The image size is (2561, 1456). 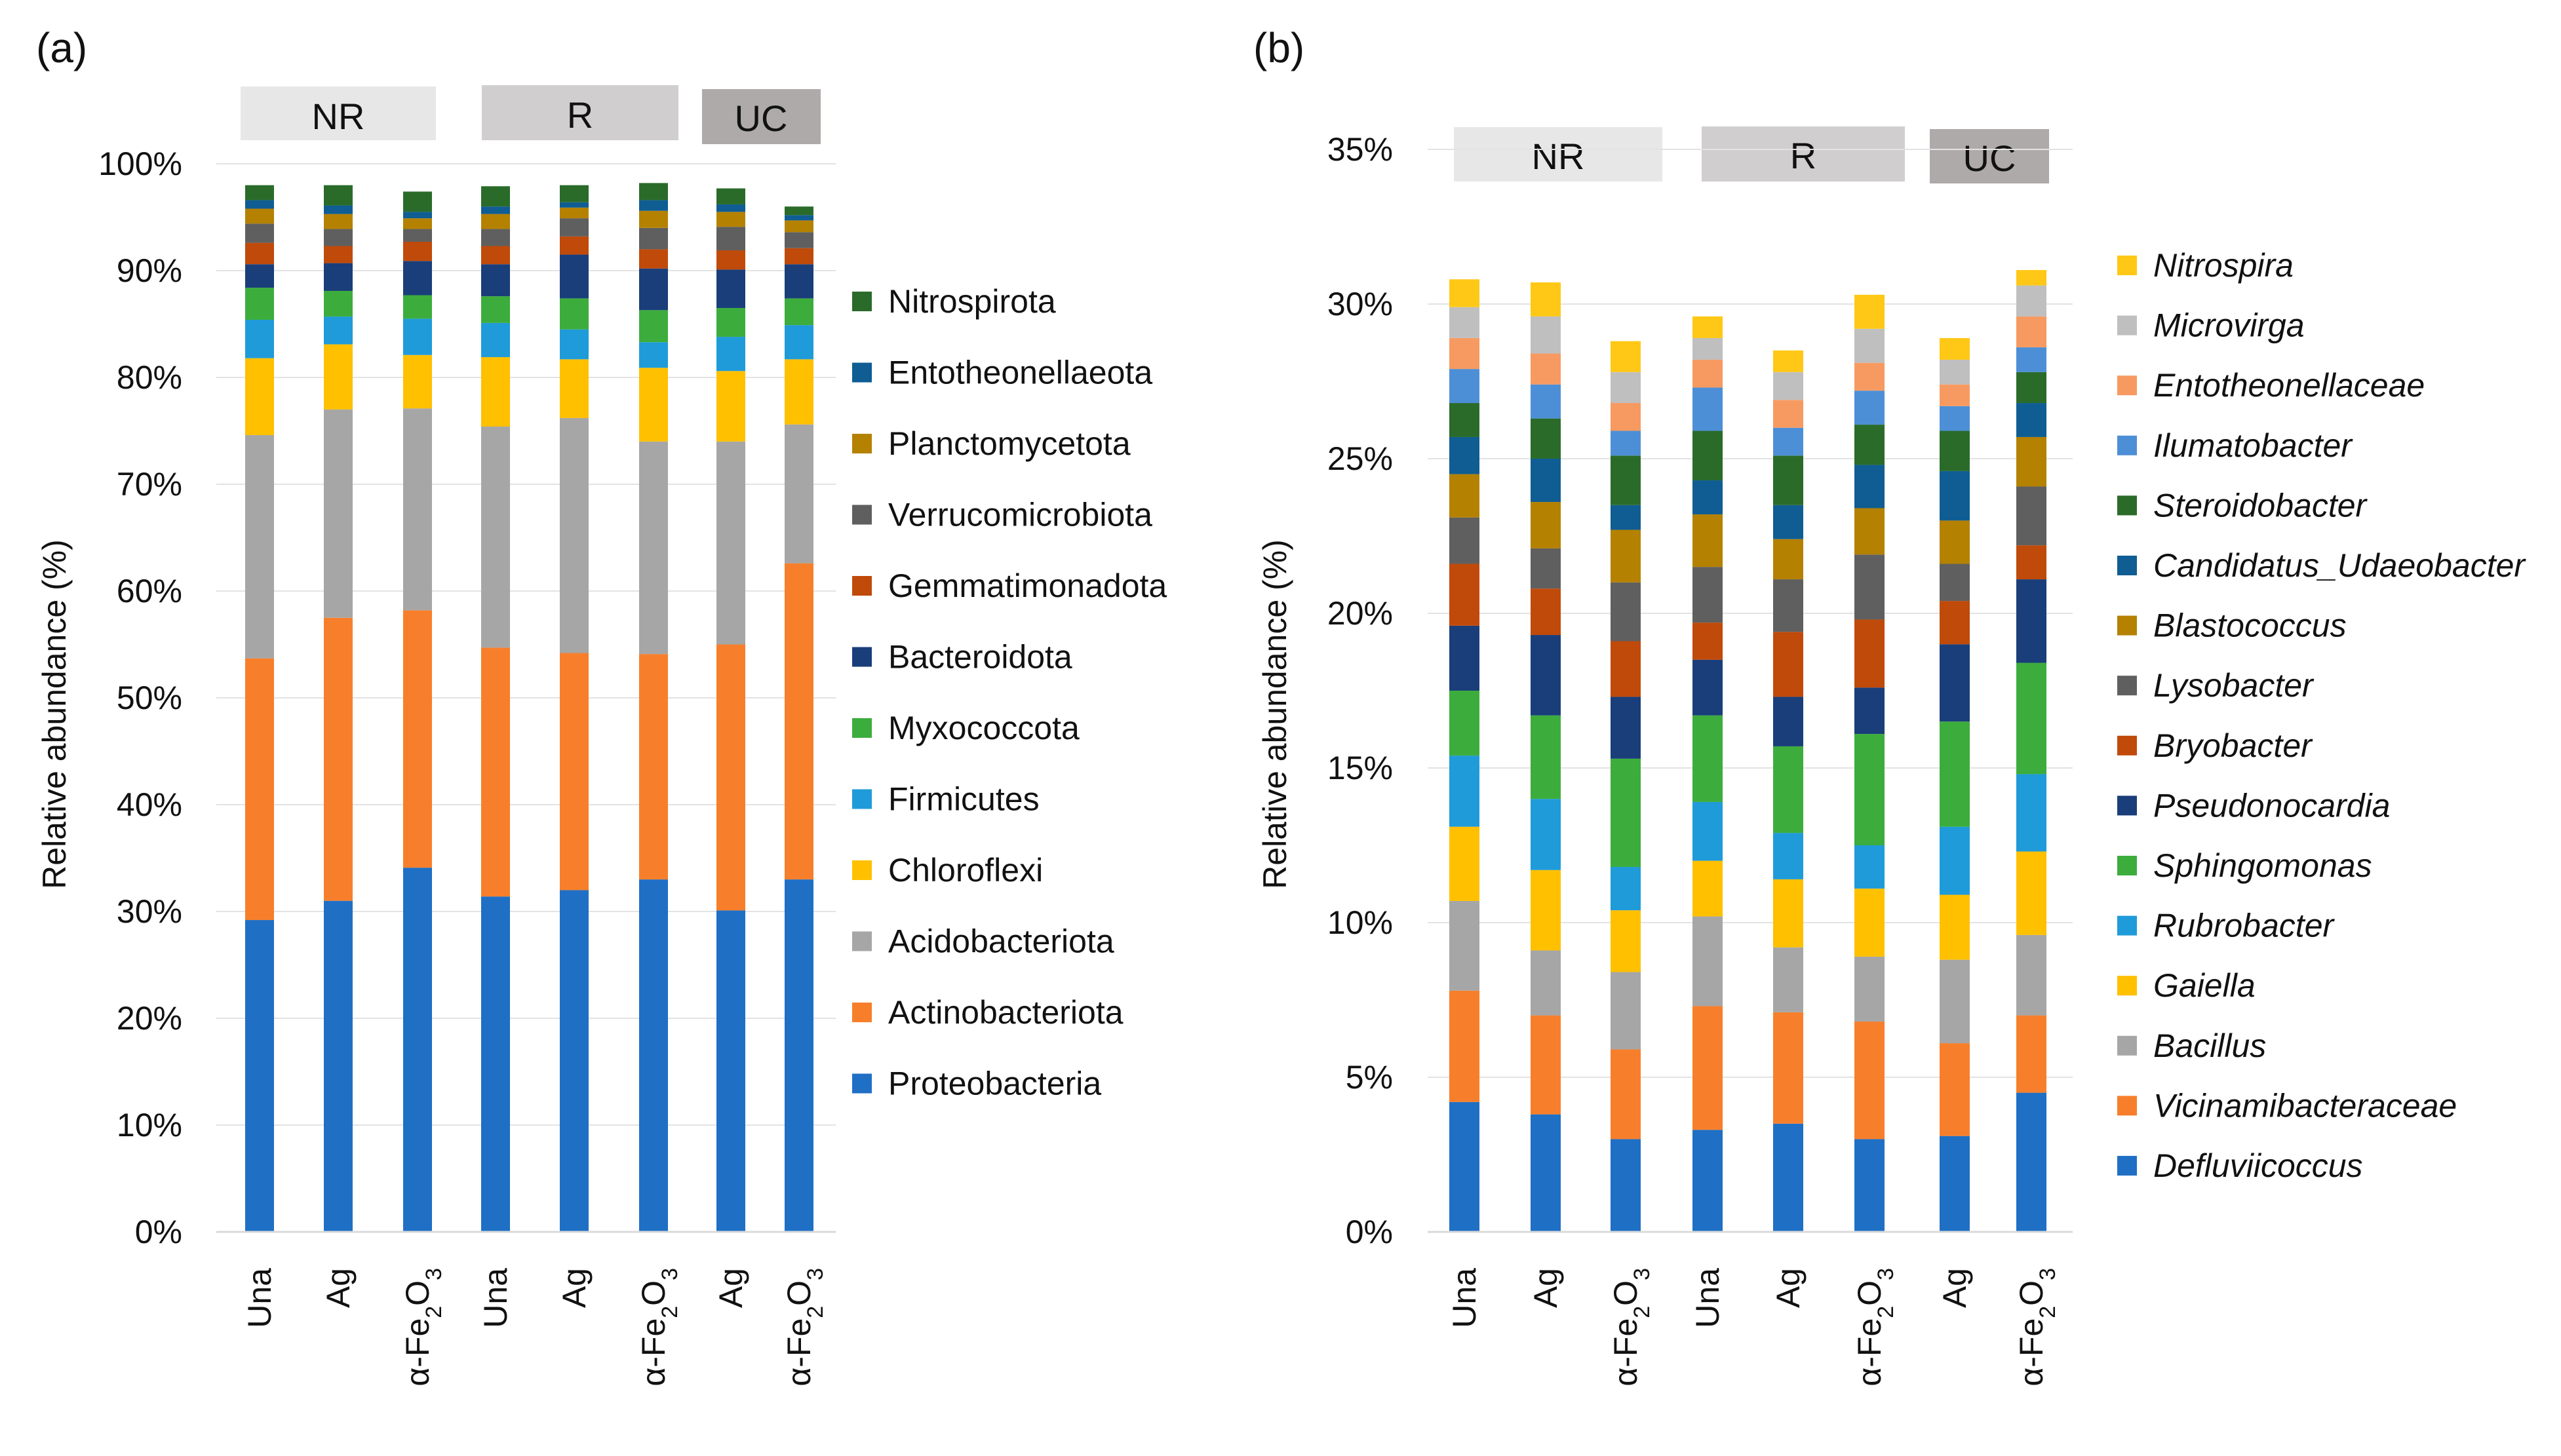 I want to click on panel-b-x-tick-label: α-Fe2O3, so click(x=2036, y=1327).